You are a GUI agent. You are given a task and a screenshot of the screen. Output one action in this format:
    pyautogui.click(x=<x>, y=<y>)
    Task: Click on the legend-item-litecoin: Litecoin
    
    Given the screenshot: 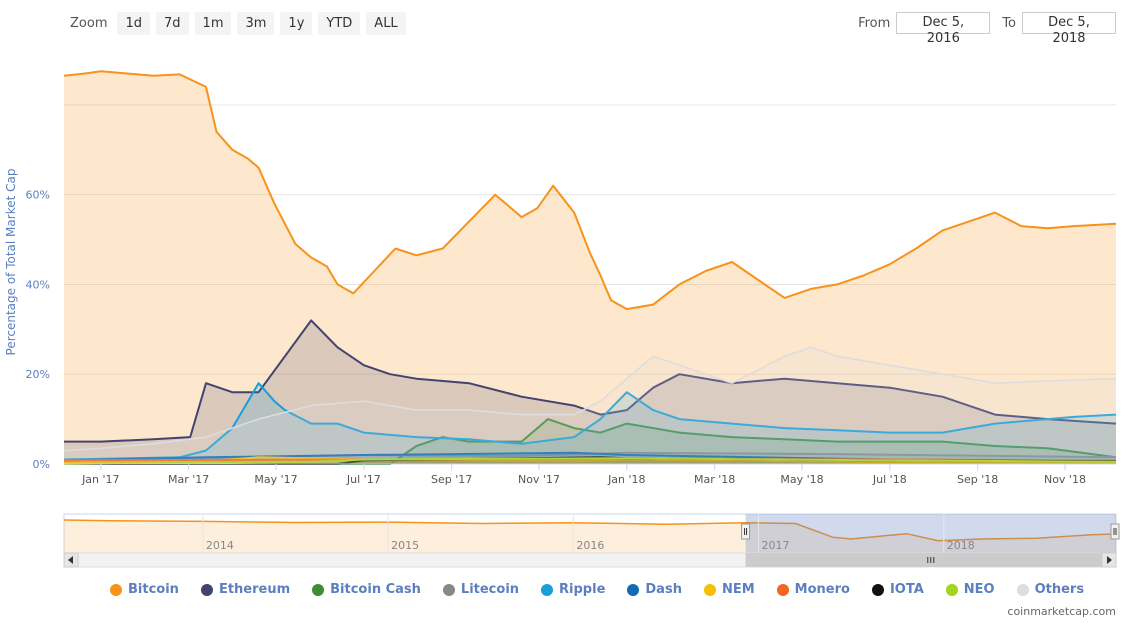 What is the action you would take?
    pyautogui.click(x=481, y=589)
    